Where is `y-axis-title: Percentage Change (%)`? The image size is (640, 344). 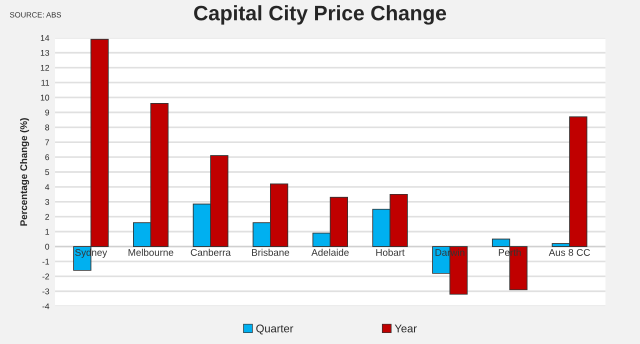
y-axis-title: Percentage Change (%) is located at coordinates (25, 172).